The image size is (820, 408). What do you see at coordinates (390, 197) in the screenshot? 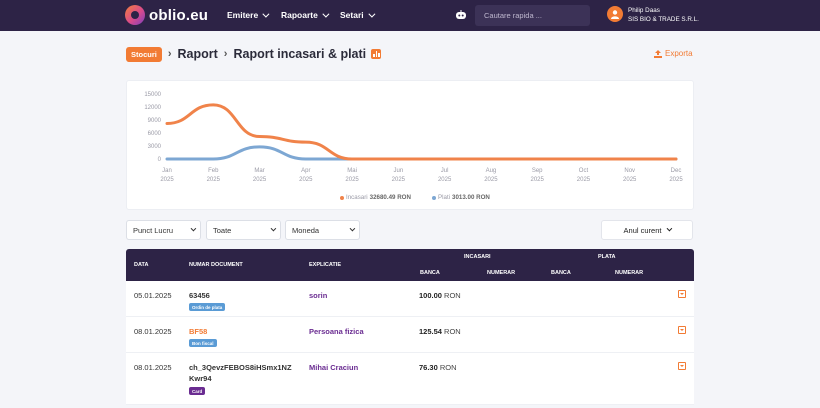
I see `legend-incasari-total: 32680.49 RON` at bounding box center [390, 197].